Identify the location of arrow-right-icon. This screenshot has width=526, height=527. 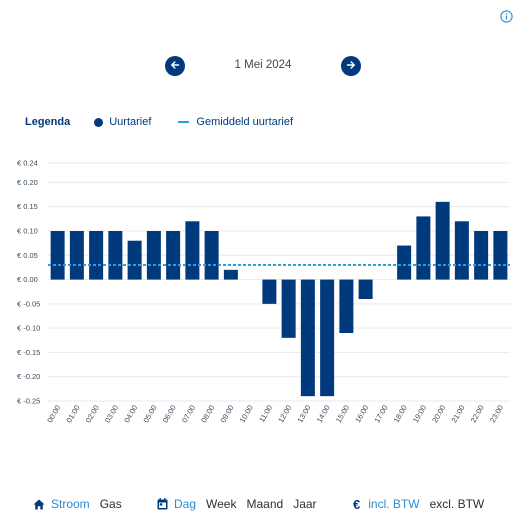
(351, 66).